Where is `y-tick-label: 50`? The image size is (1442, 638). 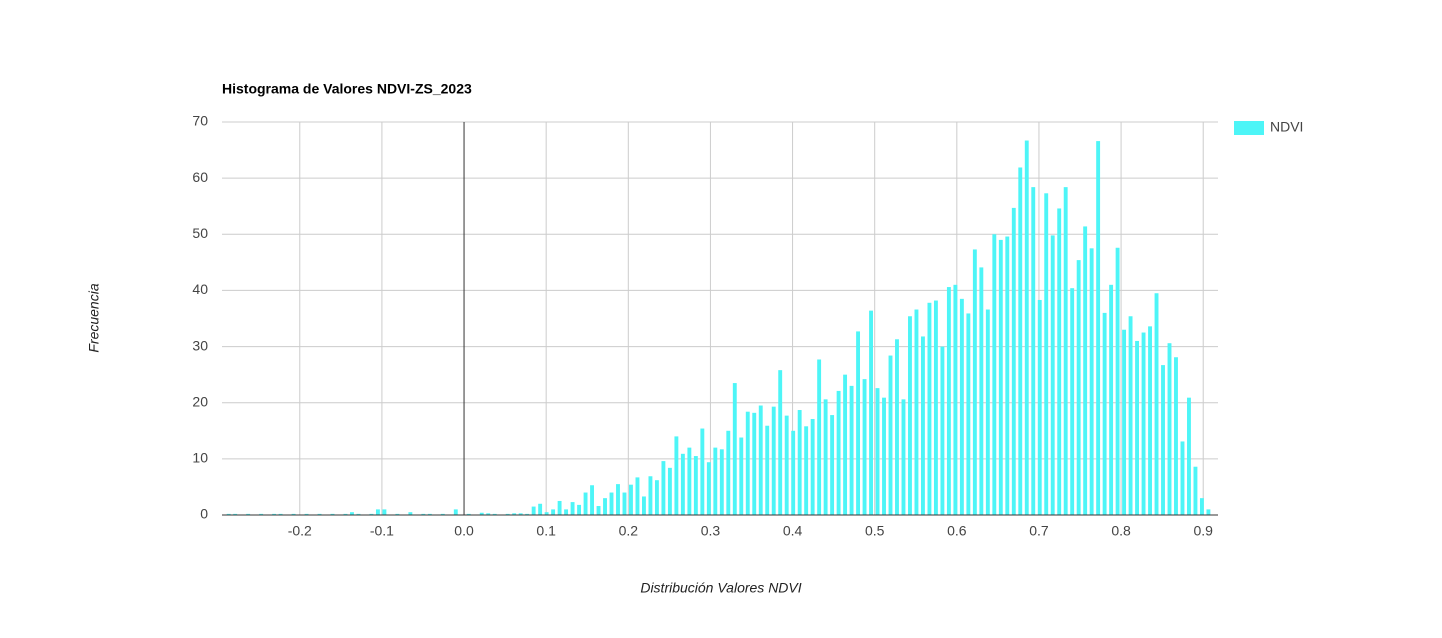 y-tick-label: 50 is located at coordinates (200, 233).